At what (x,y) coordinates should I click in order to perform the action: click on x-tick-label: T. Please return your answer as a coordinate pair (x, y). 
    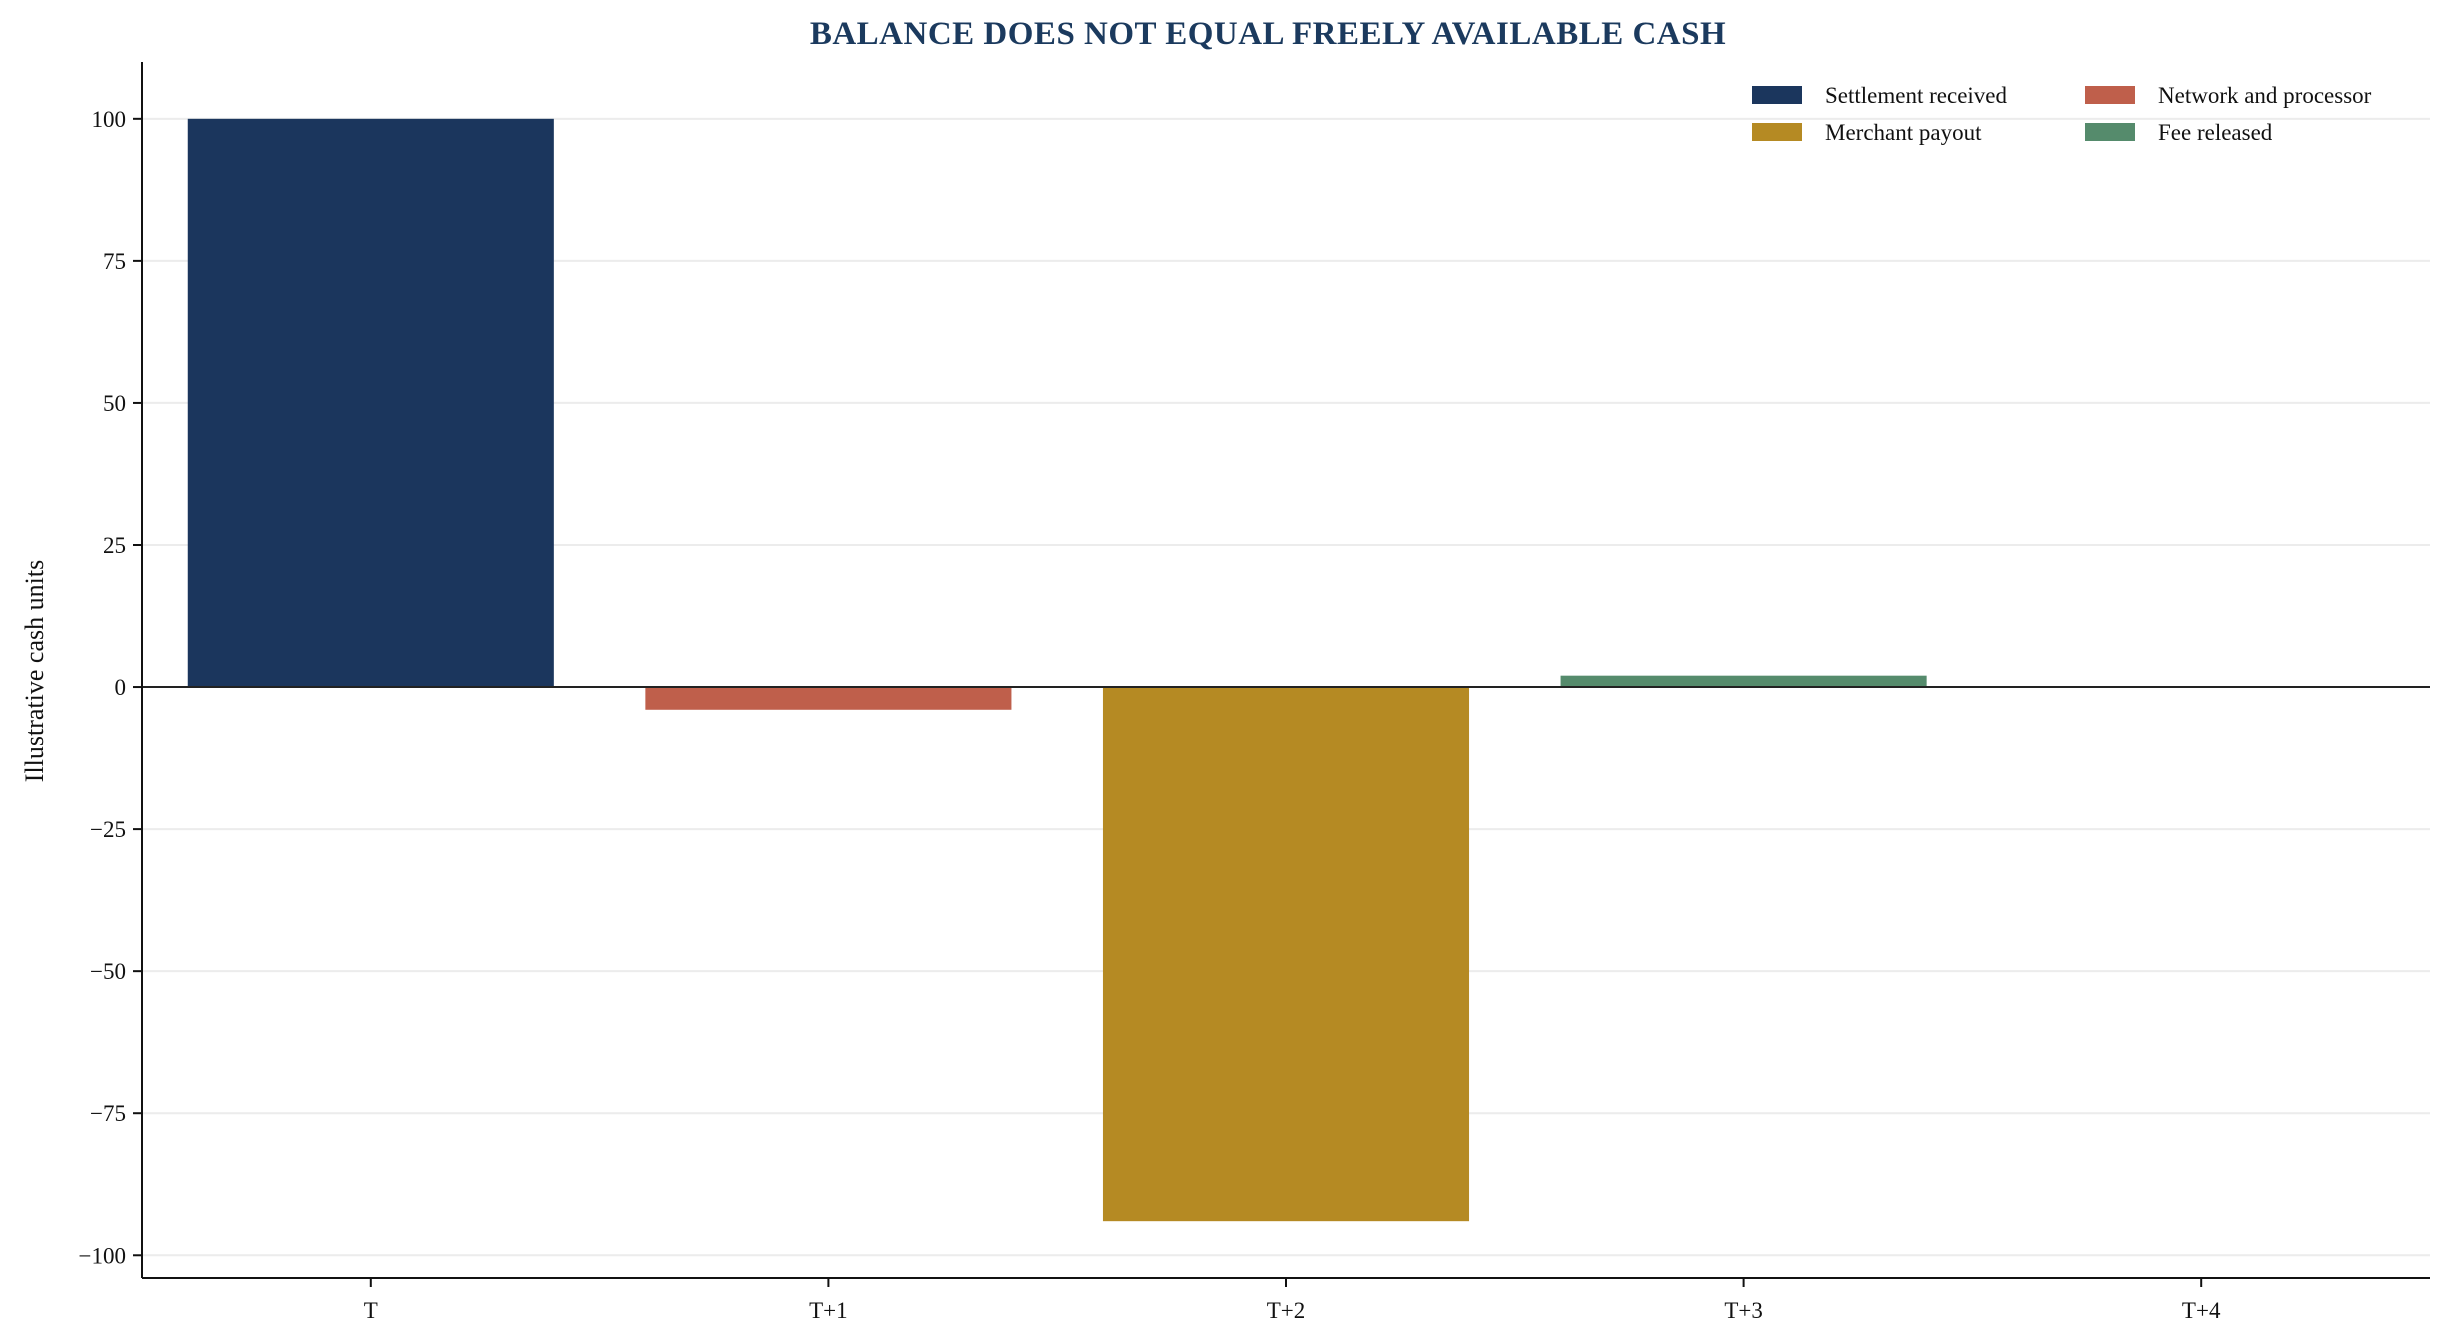
    Looking at the image, I should click on (371, 1310).